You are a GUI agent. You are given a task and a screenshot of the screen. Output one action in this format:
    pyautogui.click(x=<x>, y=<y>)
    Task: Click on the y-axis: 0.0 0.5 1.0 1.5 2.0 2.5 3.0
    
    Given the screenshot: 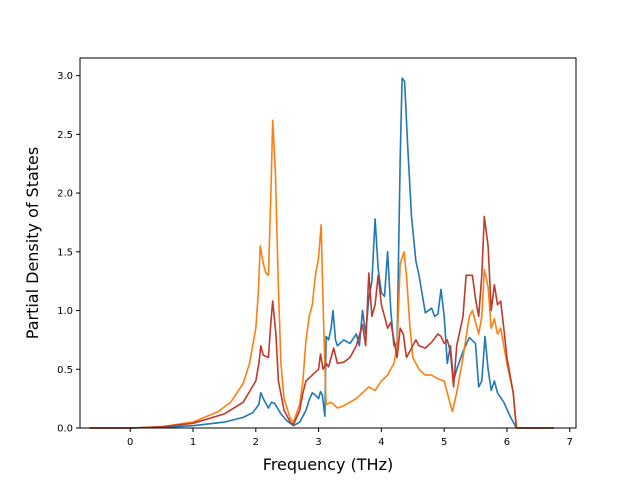 What is the action you would take?
    pyautogui.click(x=68, y=253)
    